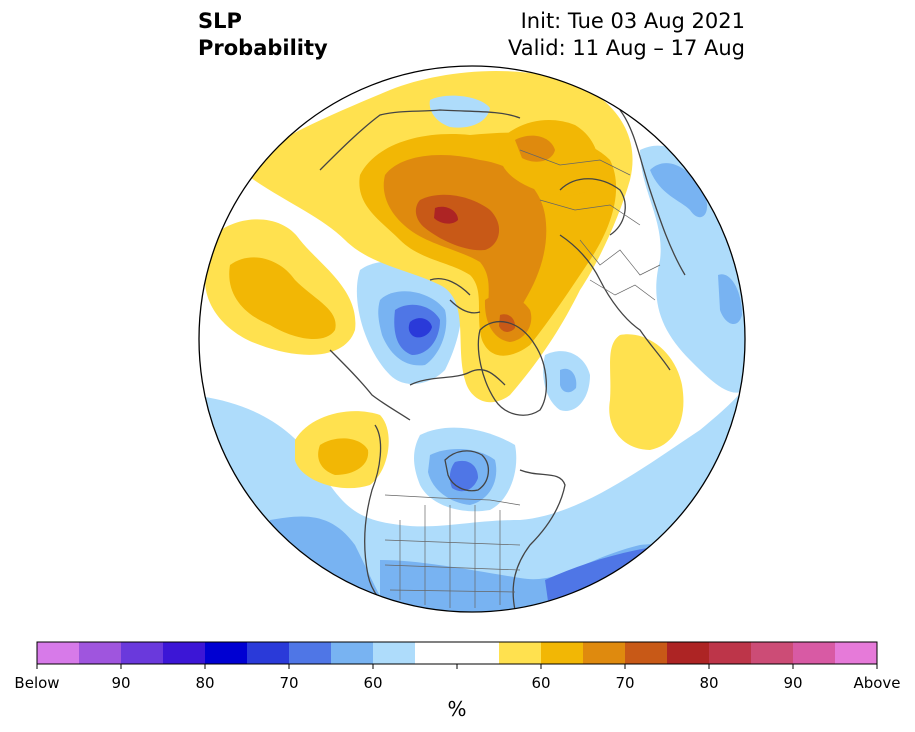  I want to click on init-date: Init: Tue 03 Aug 2021, so click(632, 21).